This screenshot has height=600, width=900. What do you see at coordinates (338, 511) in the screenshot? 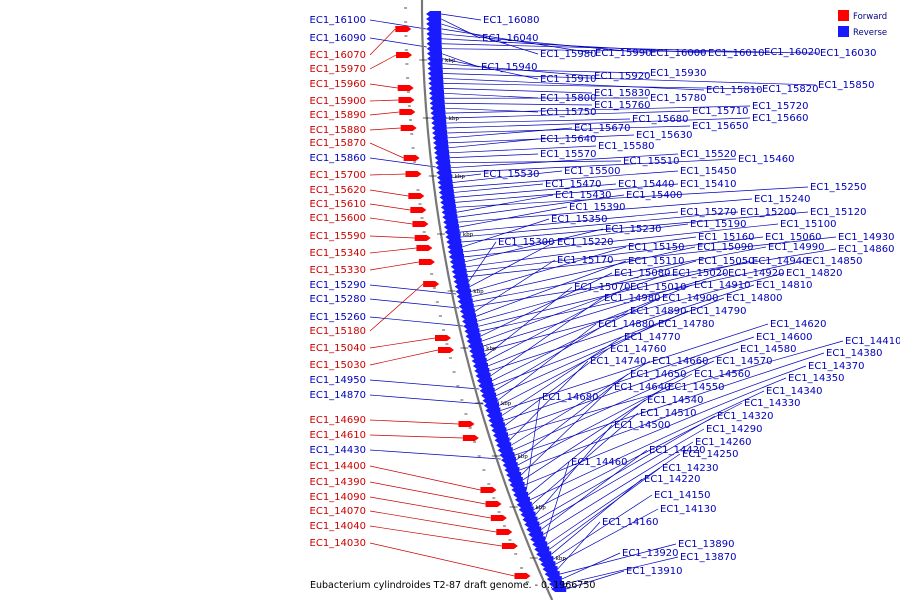
I see `forward-gene-label: EC1_14070` at bounding box center [338, 511].